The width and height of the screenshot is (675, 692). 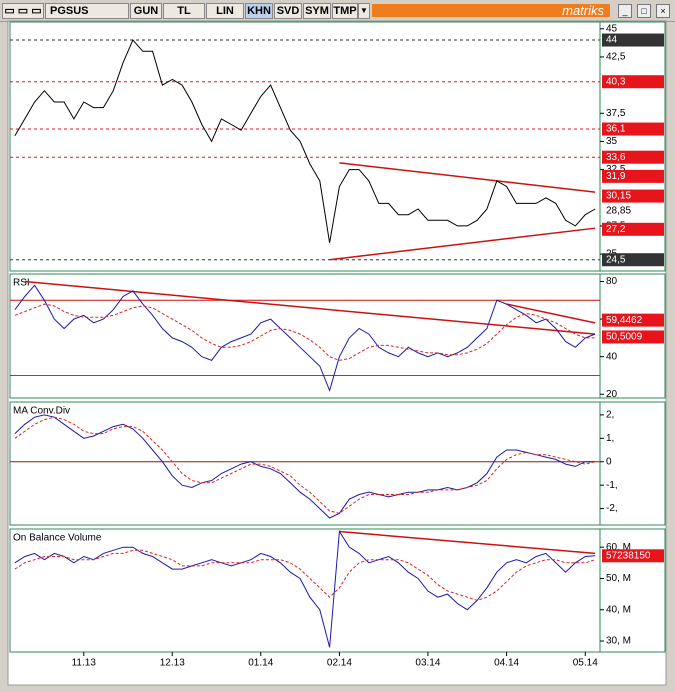 I want to click on y-tick-label: 2,, so click(x=610, y=415).